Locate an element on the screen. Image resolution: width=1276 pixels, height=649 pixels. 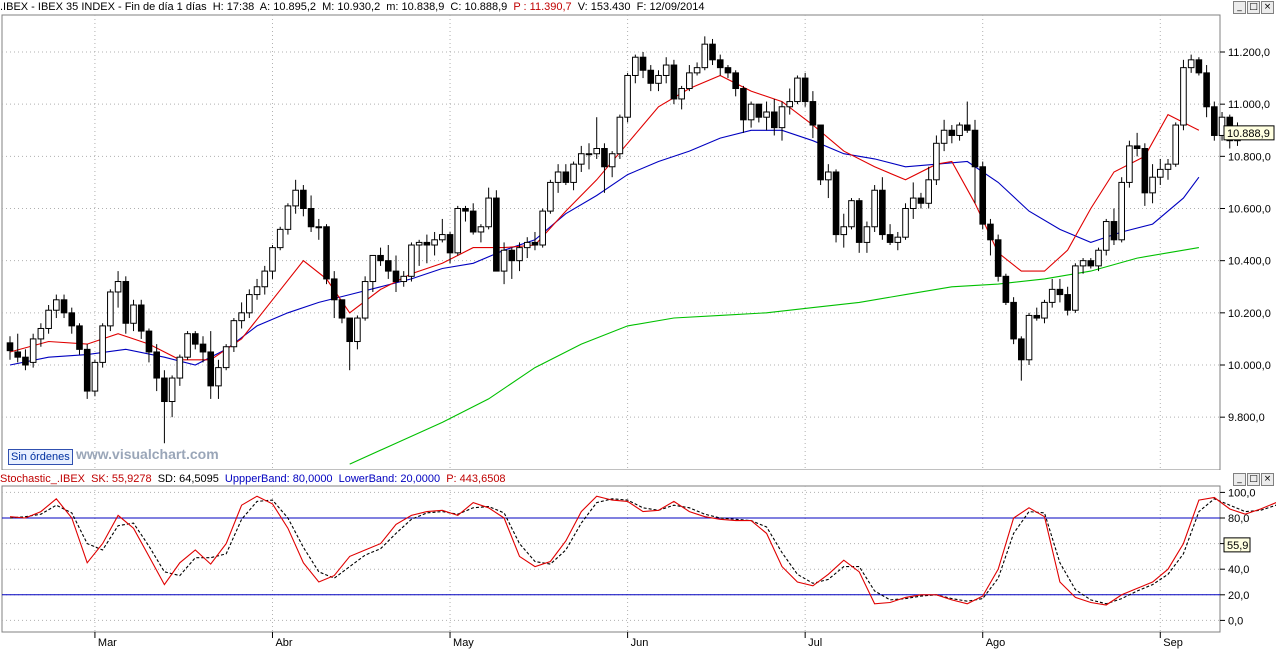
stoch-maximize-button: □ is located at coordinates (1253, 479).